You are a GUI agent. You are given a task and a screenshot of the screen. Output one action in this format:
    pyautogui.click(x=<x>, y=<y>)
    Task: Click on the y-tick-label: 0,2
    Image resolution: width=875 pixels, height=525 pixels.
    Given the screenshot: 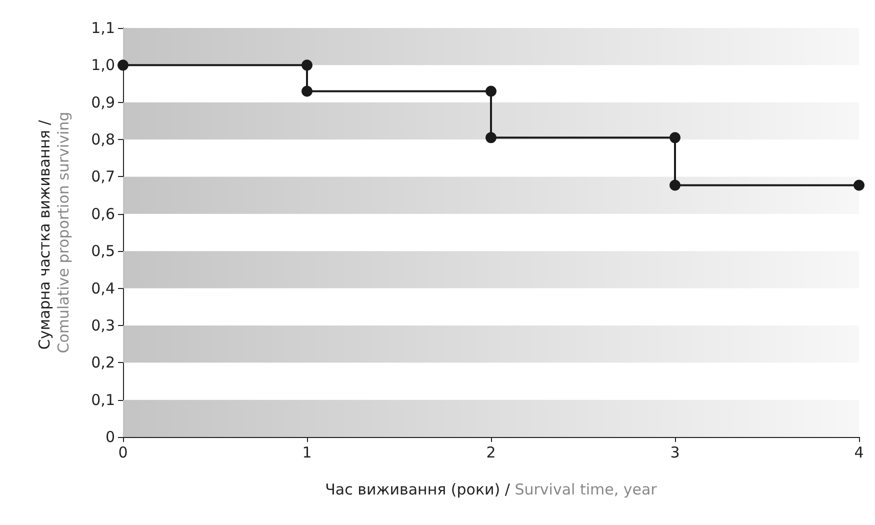 What is the action you would take?
    pyautogui.click(x=103, y=363)
    